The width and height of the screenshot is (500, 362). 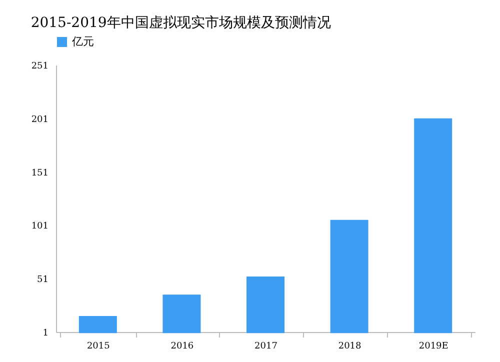 I want to click on y-tick-label: 101, so click(x=39, y=227).